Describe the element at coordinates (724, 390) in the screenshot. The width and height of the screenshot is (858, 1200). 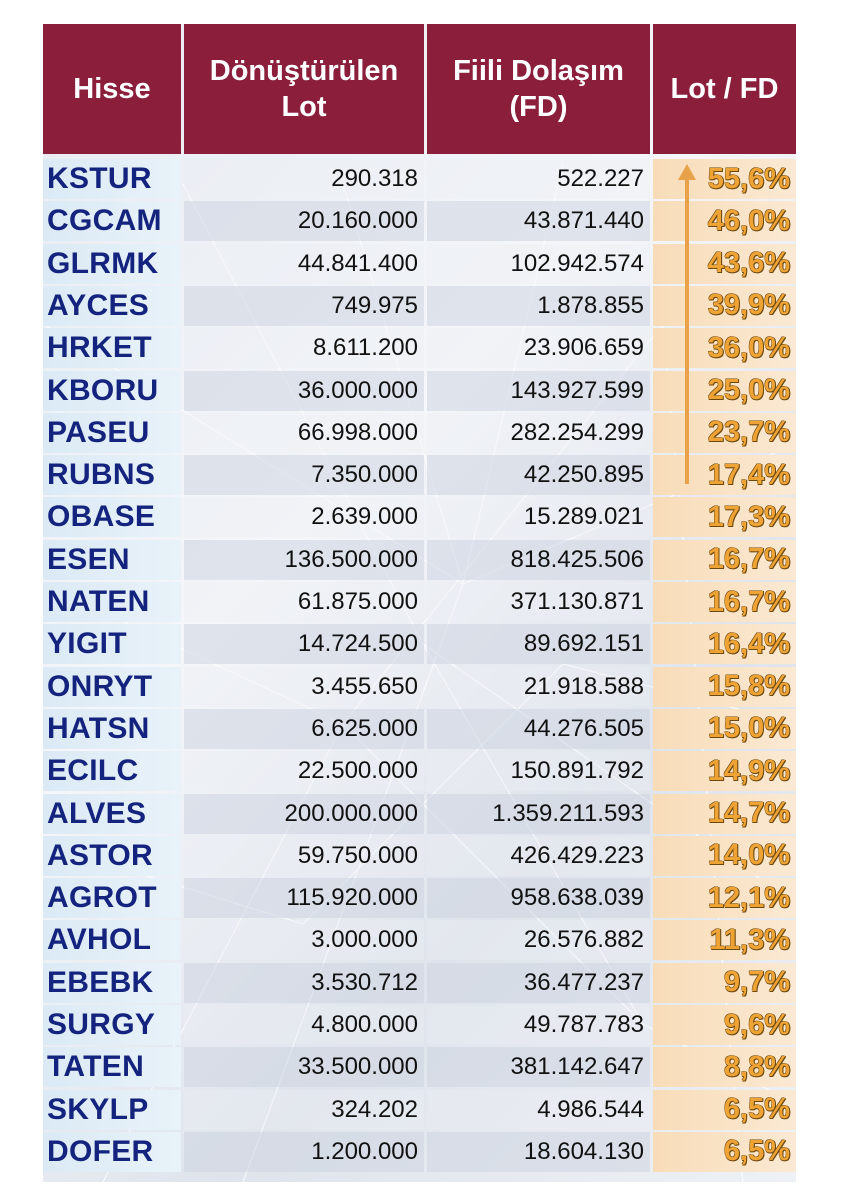
I see `lot-fd-ratio-cell: 25,0%` at that location.